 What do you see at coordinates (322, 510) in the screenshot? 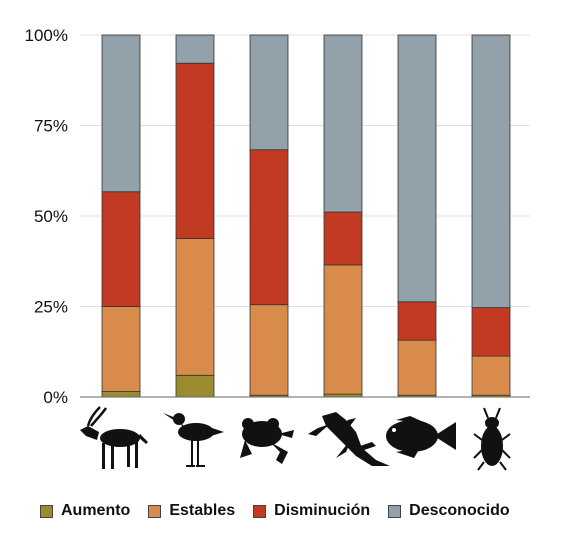
I see `legend-label: Disminución` at bounding box center [322, 510].